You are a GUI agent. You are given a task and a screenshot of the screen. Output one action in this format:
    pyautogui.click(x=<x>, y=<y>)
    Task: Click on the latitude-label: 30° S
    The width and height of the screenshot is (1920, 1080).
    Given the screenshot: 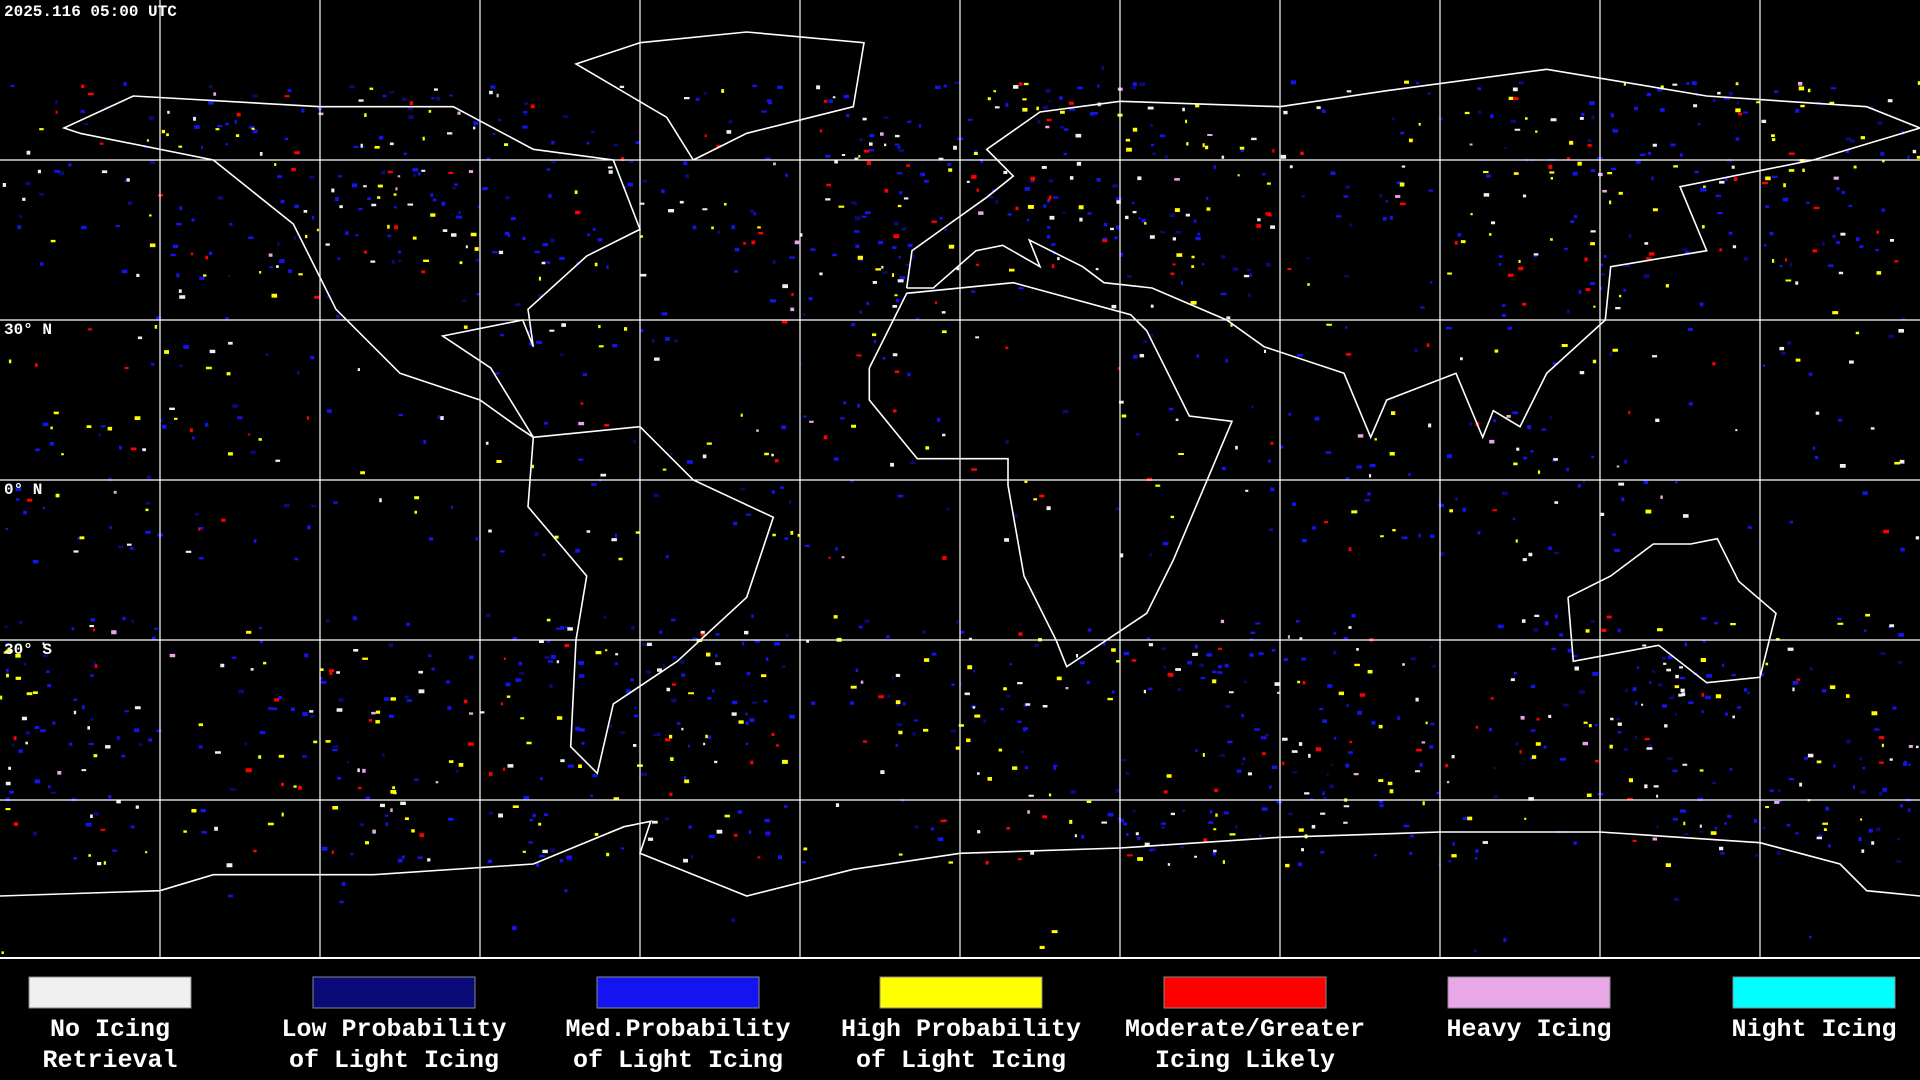 What is the action you would take?
    pyautogui.click(x=28, y=650)
    